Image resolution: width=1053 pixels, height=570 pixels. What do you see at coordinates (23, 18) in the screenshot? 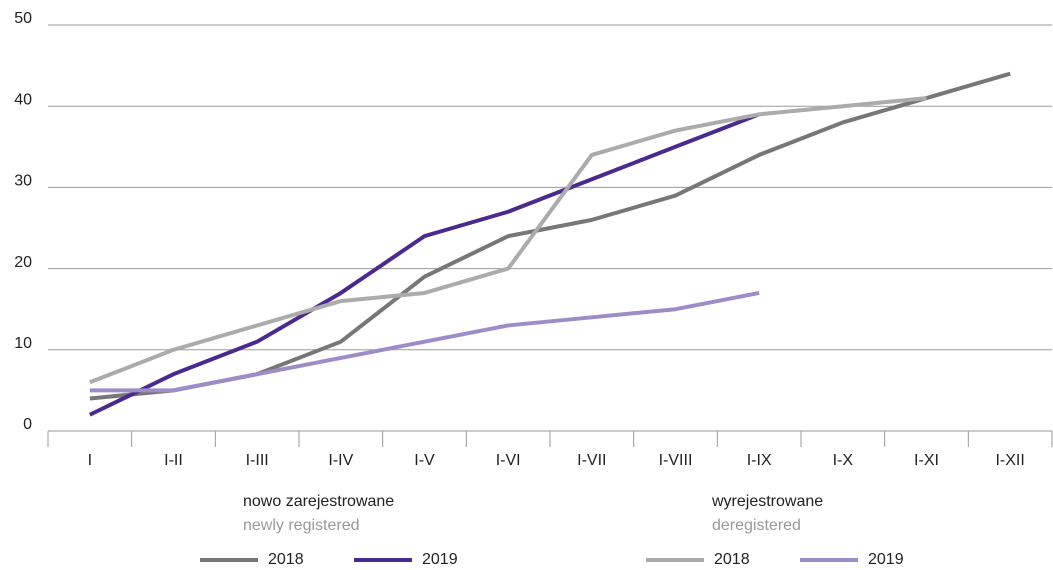
I see `y-tick-label: 50` at bounding box center [23, 18].